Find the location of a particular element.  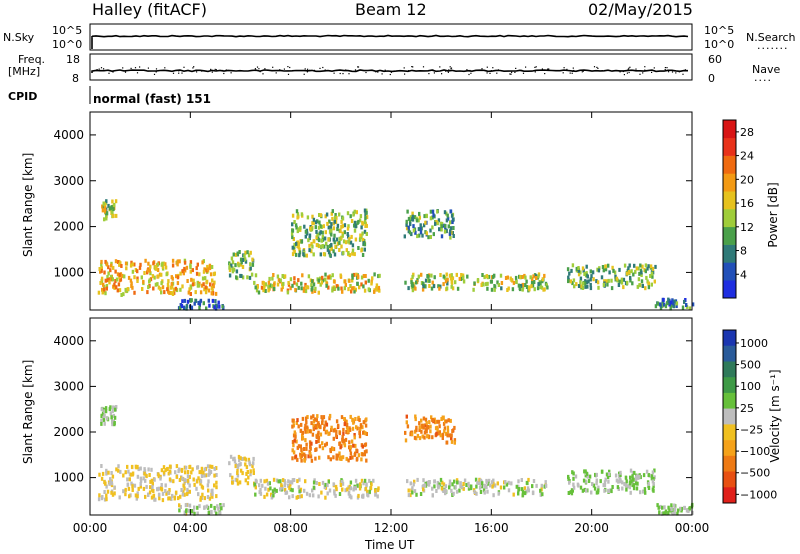

x-tick-label: 00:00 is located at coordinates (692, 528).